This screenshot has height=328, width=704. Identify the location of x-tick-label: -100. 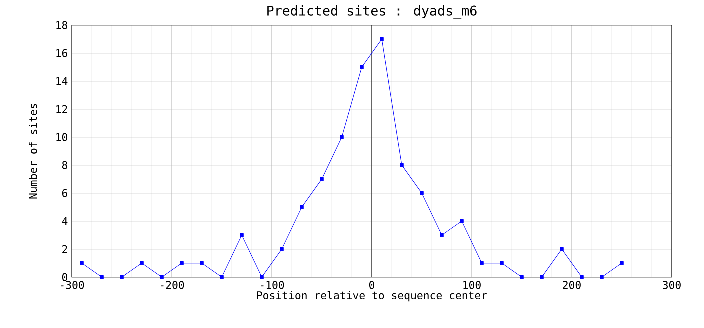
(272, 285).